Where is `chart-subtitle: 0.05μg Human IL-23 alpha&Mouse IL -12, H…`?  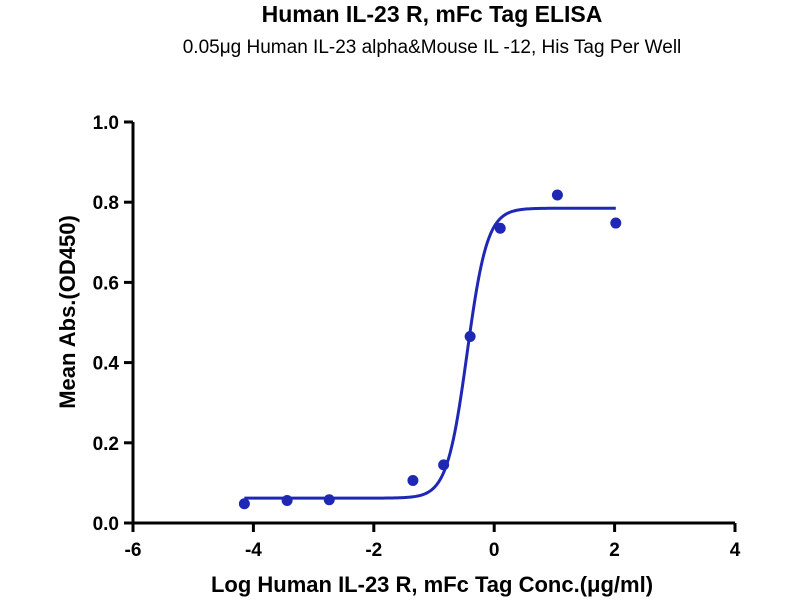 chart-subtitle: 0.05μg Human IL-23 alpha&Mouse IL -12, H… is located at coordinates (432, 47).